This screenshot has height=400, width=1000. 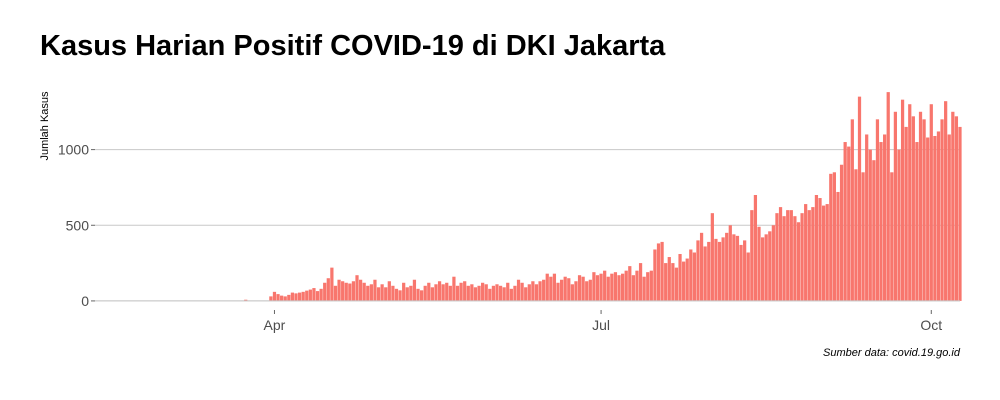 I want to click on y-tick-label-0: 0, so click(x=85, y=301).